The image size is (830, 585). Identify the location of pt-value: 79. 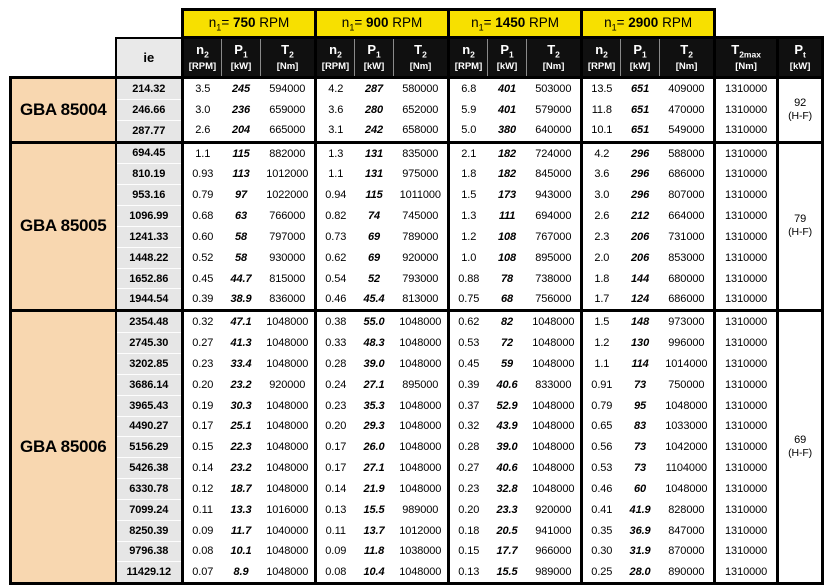
(800, 219).